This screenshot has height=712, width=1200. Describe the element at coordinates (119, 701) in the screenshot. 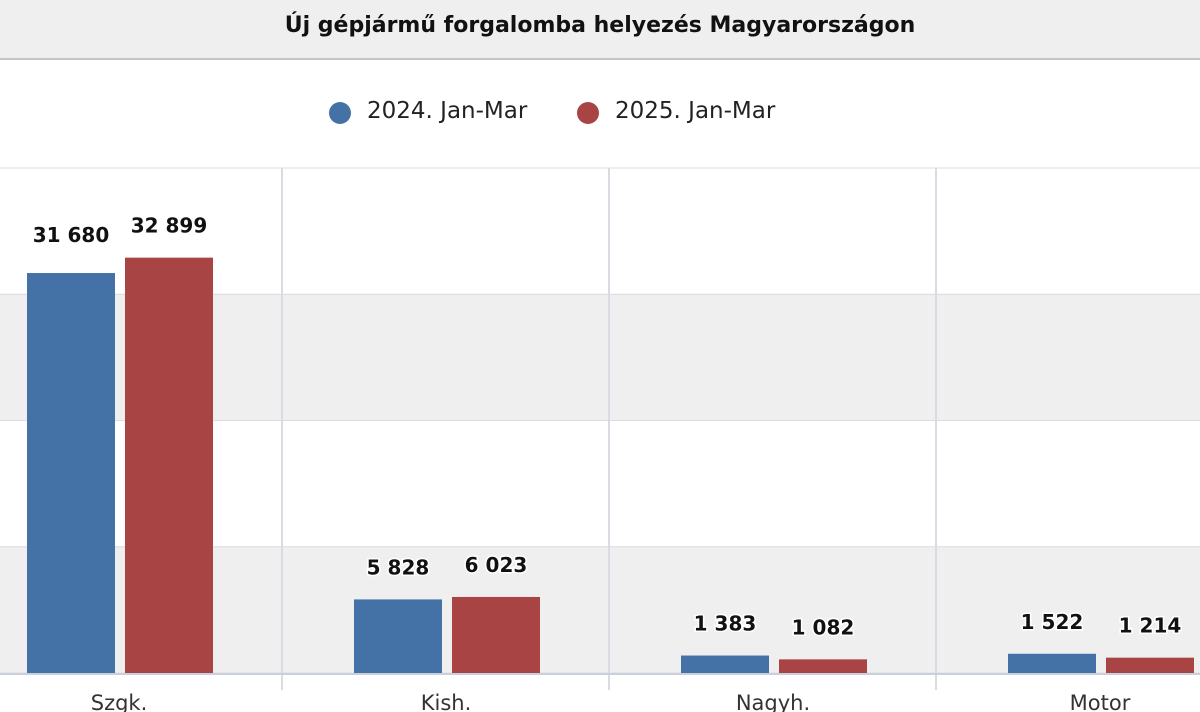

I see `x-tick-label: Szgk.` at that location.